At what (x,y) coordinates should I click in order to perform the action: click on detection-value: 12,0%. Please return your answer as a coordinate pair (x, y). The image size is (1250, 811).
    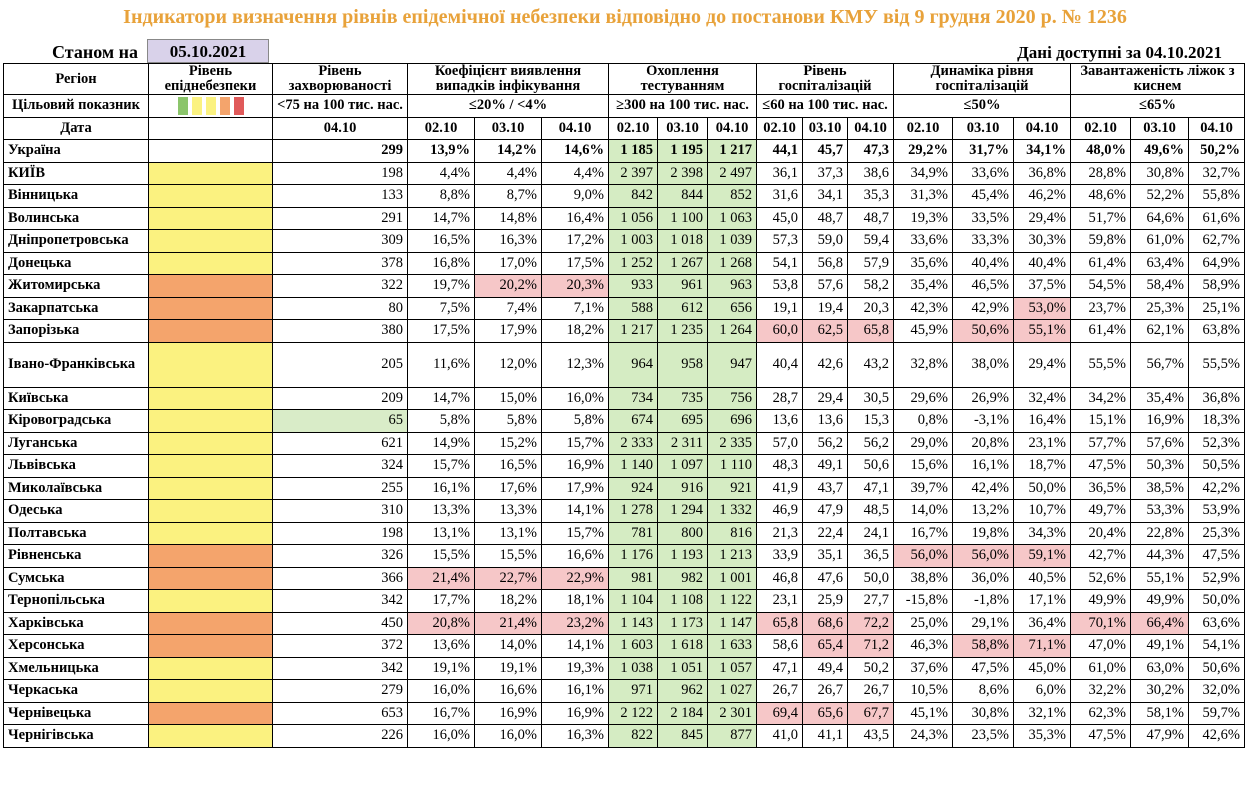
    Looking at the image, I should click on (508, 364).